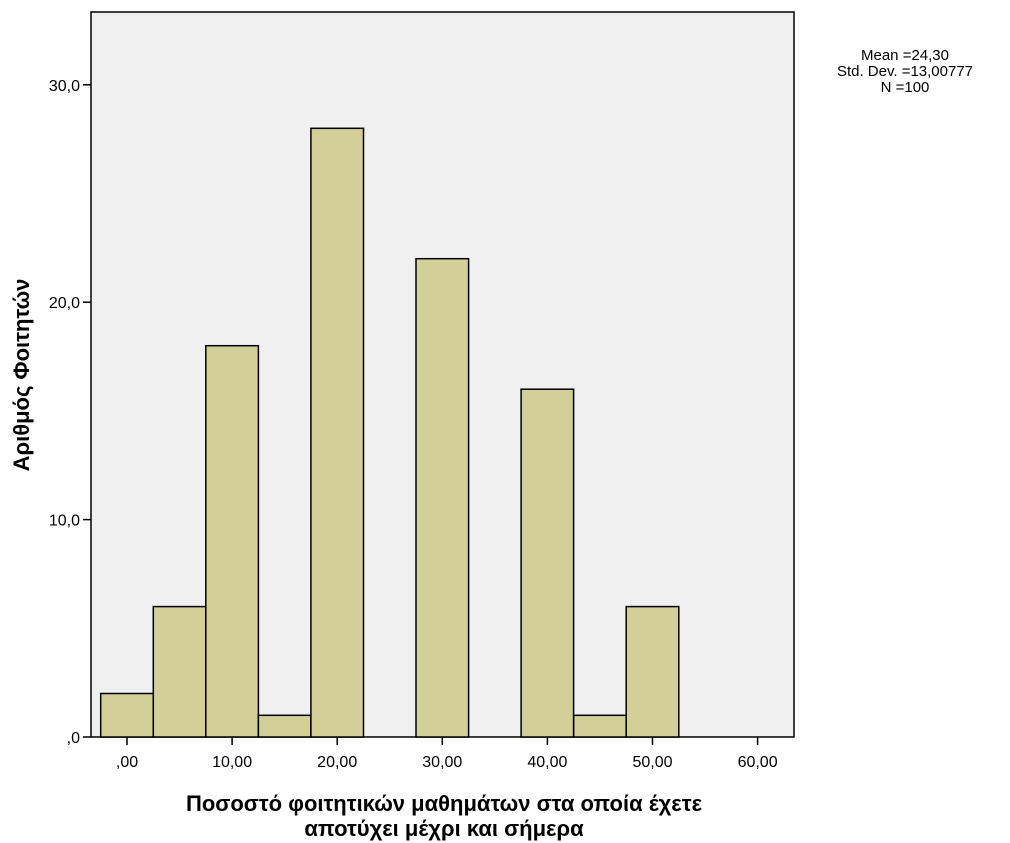  I want to click on x-tick-label: 60,00, so click(758, 762).